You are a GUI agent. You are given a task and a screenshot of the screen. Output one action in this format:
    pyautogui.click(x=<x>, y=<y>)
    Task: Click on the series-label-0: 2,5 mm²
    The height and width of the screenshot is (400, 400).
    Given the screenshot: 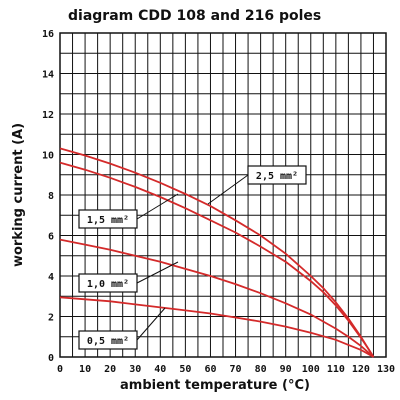 What is the action you would take?
    pyautogui.click(x=257, y=185)
    